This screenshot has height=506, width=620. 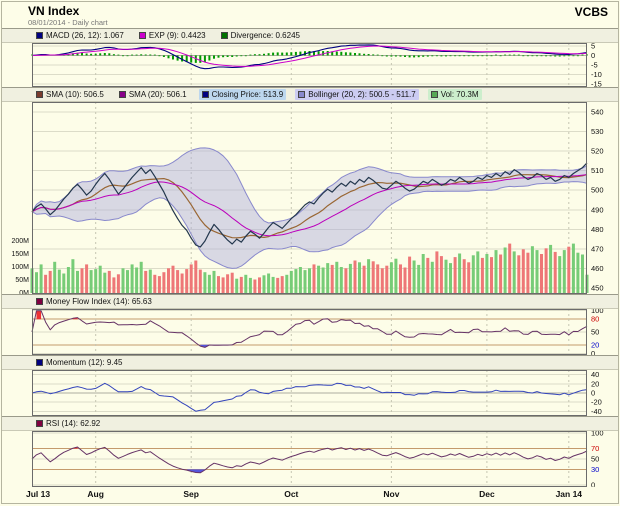 I want to click on svg-text: 40, so click(x=595, y=374).